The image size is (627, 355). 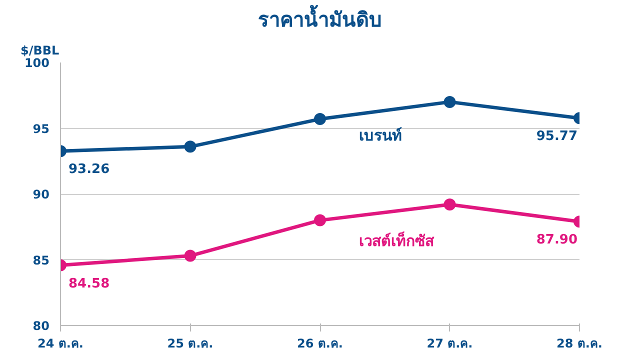 What do you see at coordinates (89, 284) in the screenshot?
I see `data-label: 84.58` at bounding box center [89, 284].